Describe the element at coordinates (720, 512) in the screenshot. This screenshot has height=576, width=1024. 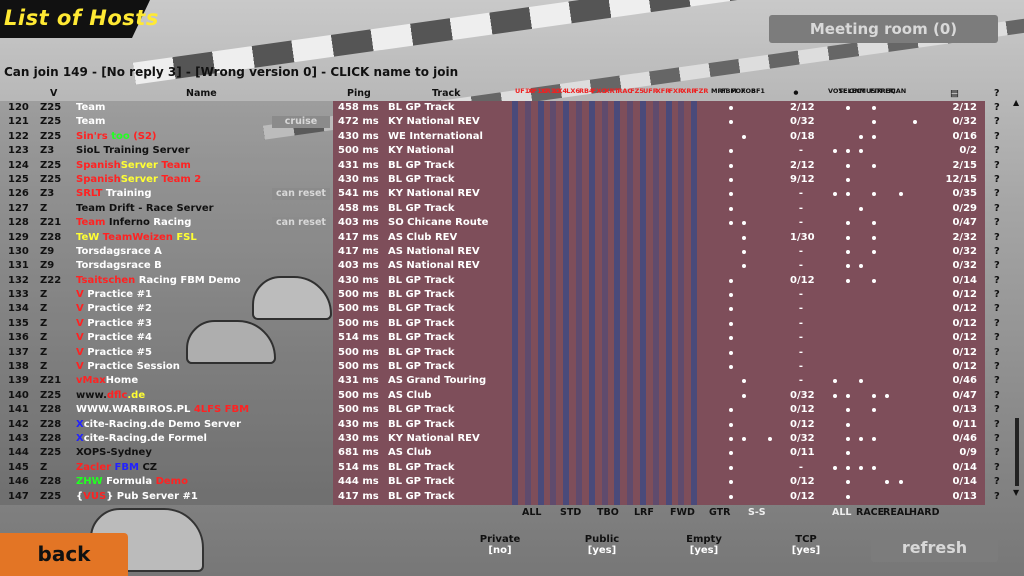
I see `filter-gtr: GTR` at that location.